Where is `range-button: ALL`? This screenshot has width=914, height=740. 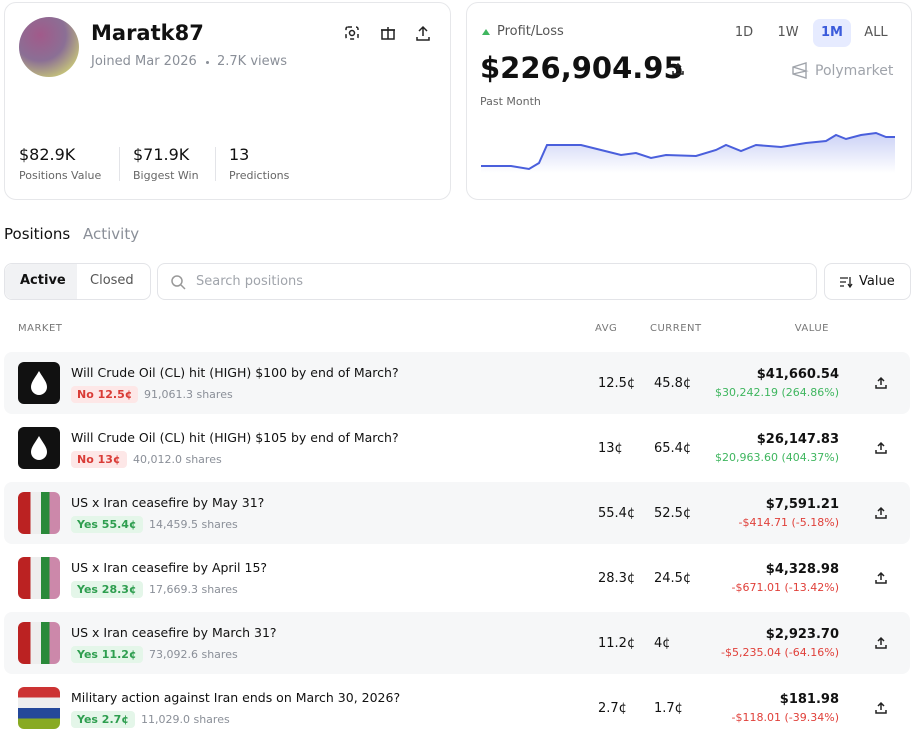 range-button: ALL is located at coordinates (876, 32).